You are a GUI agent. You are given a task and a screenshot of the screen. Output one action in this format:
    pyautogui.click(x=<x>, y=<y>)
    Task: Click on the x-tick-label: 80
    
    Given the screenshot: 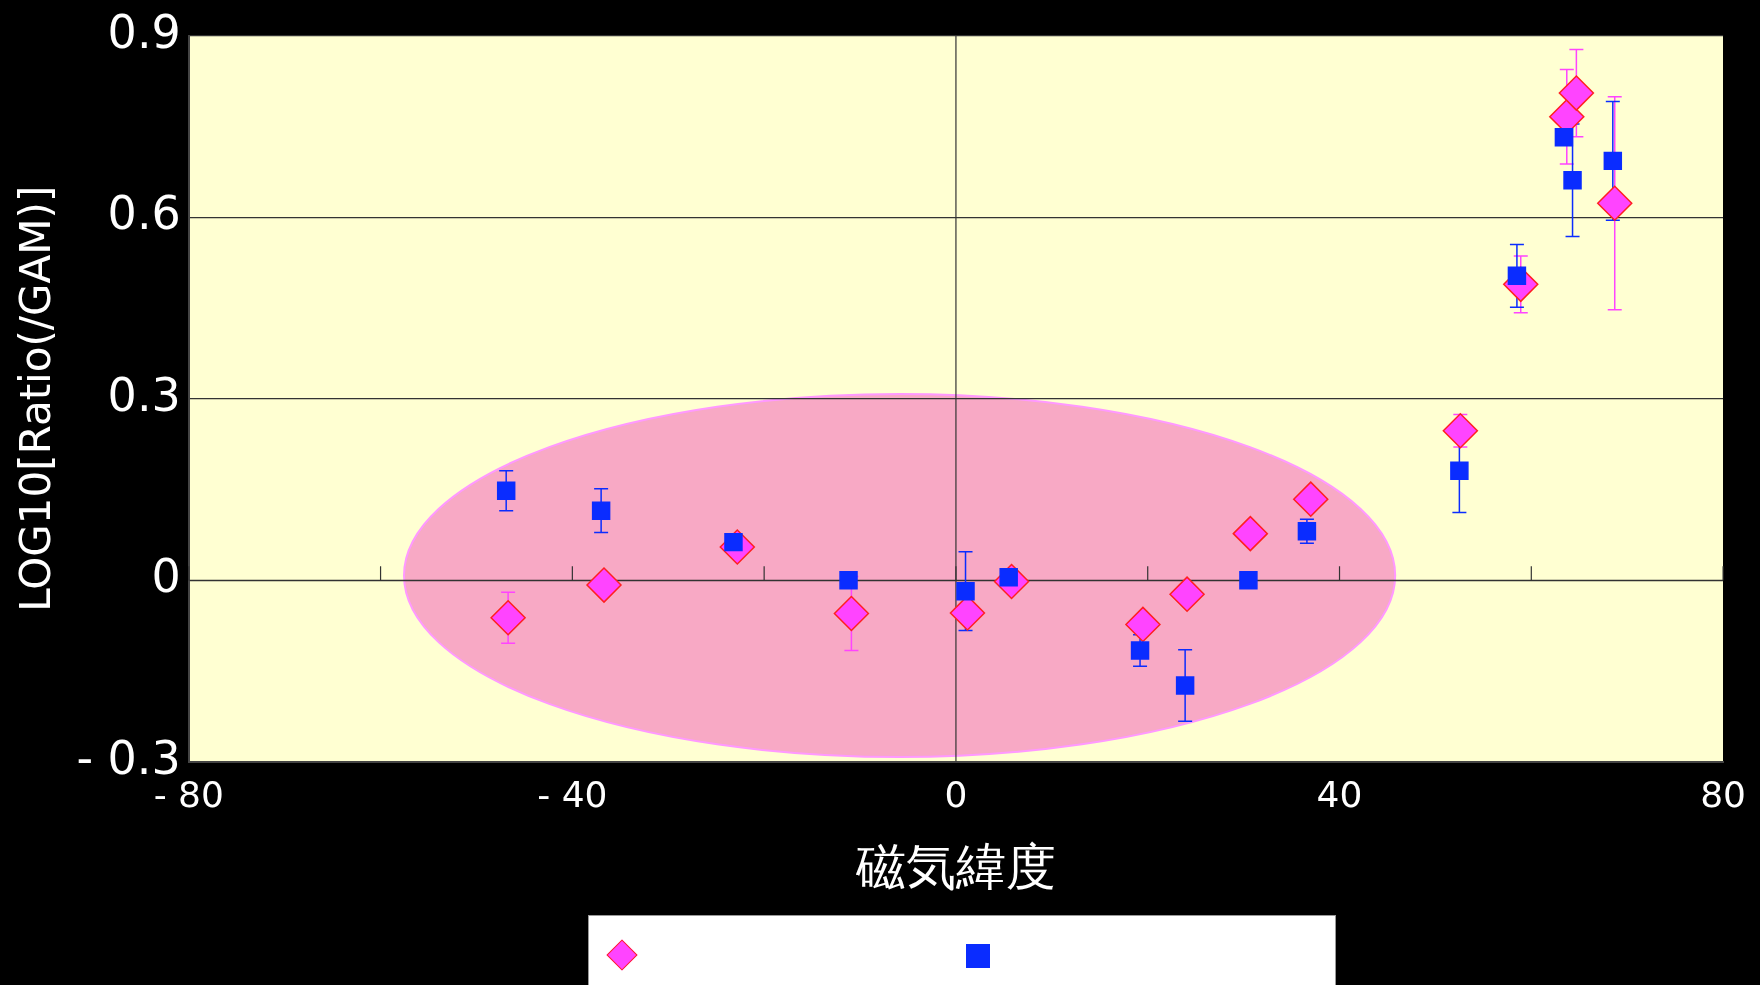 What is the action you would take?
    pyautogui.click(x=1723, y=794)
    